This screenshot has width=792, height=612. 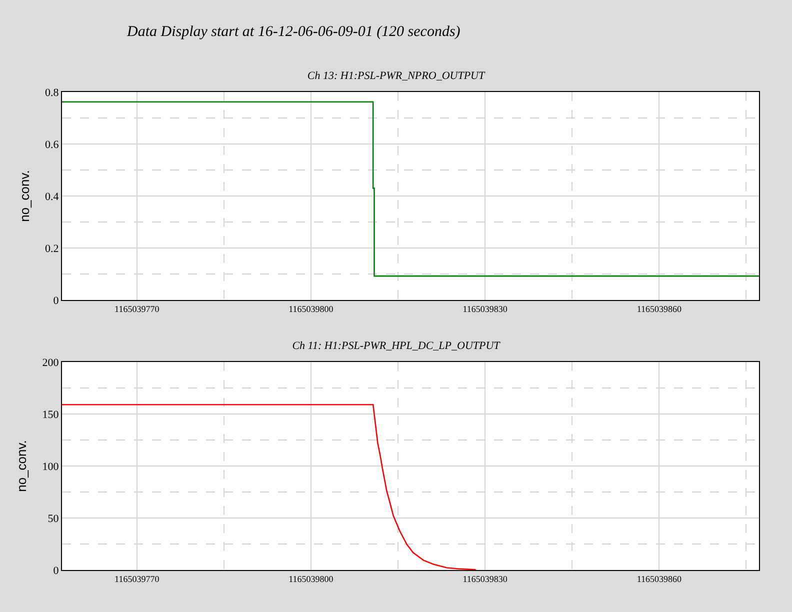 I want to click on y-tick-label: 0.8, so click(x=52, y=92).